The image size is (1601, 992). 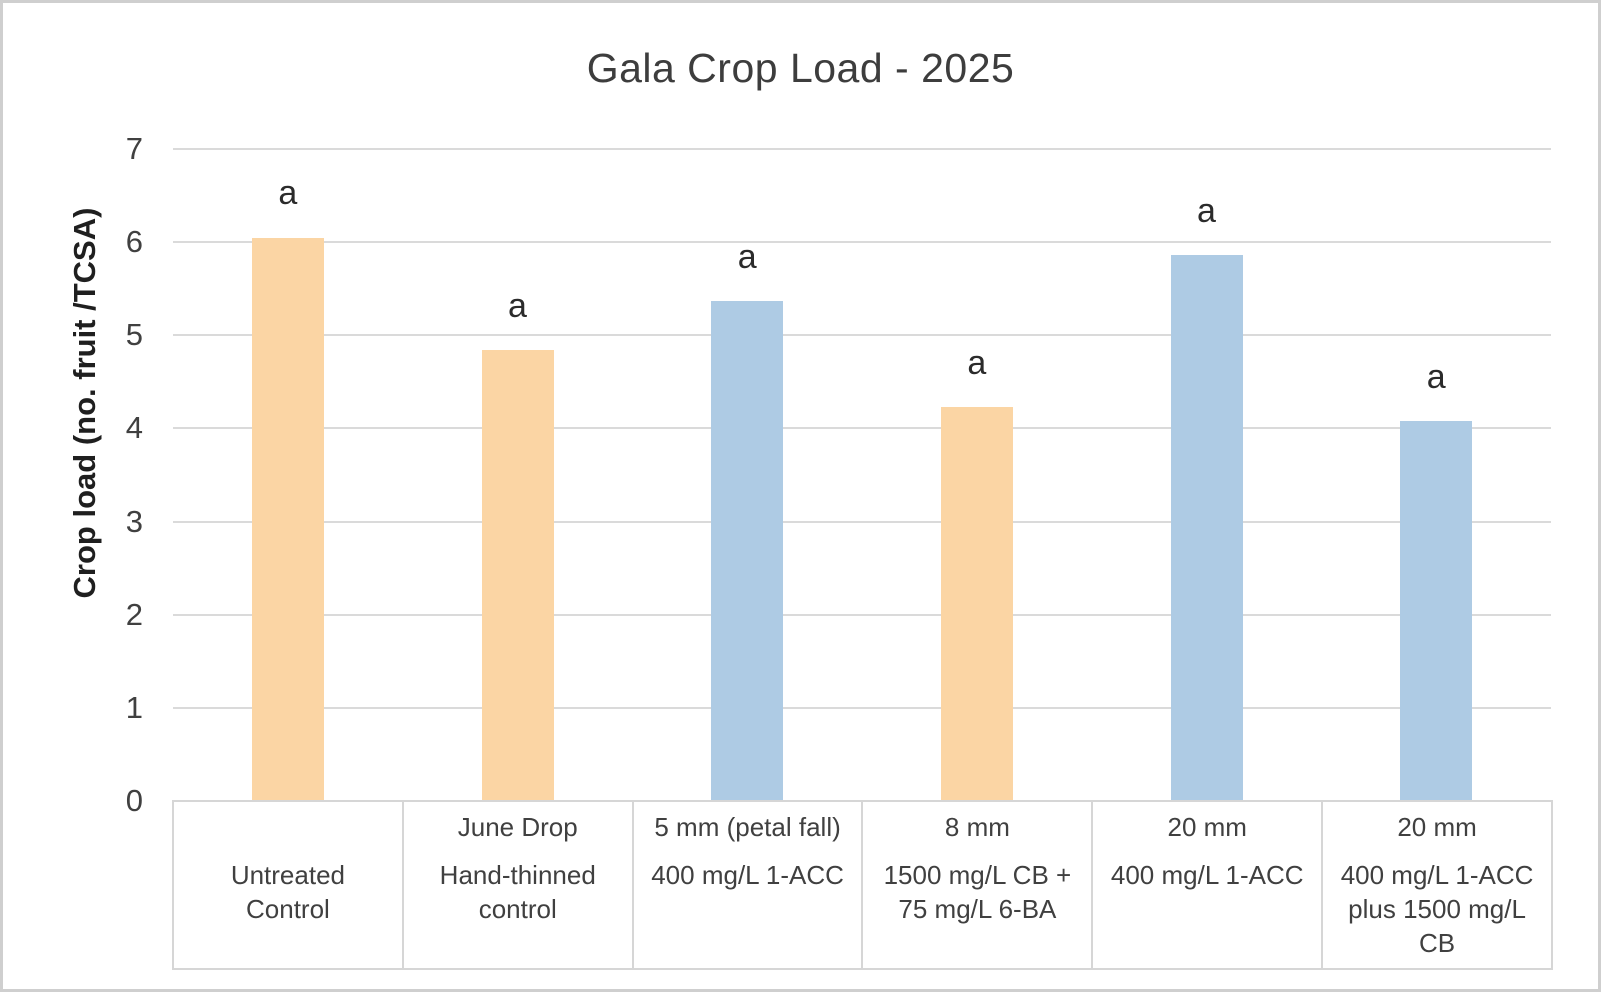 What do you see at coordinates (134, 614) in the screenshot?
I see `y-tick-label-2: 2` at bounding box center [134, 614].